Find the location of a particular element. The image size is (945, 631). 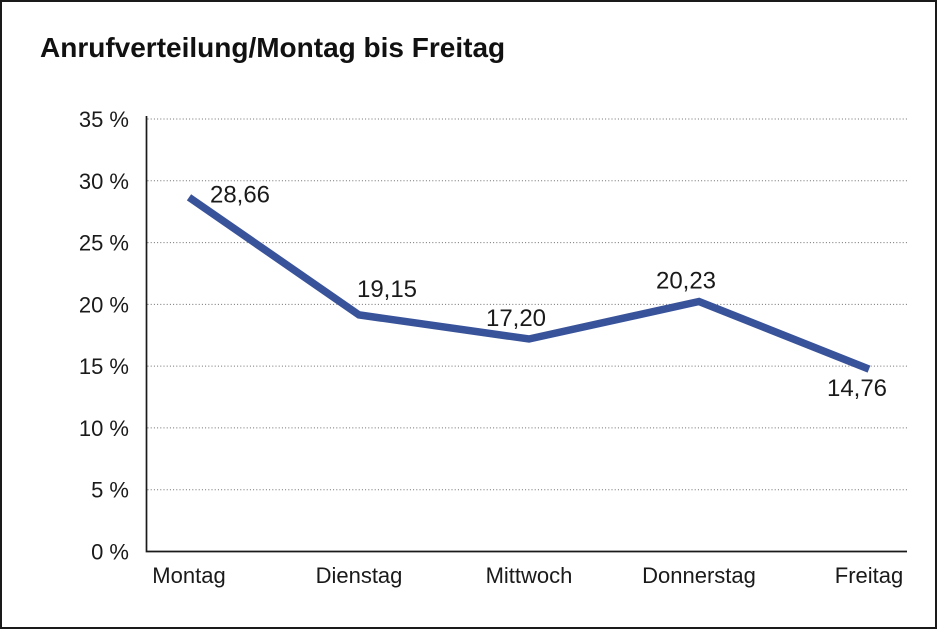

y-axis-tick-label: 0 % is located at coordinates (110, 552).